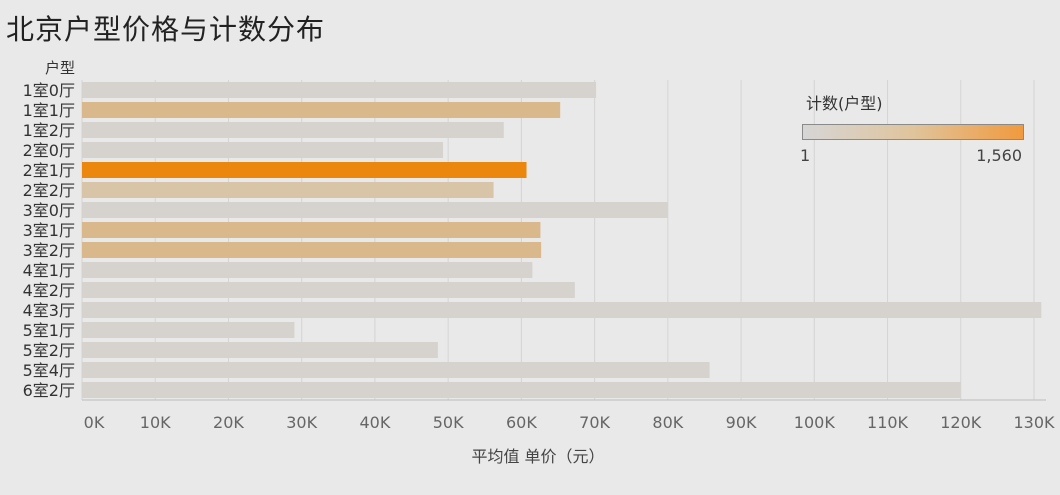 This screenshot has width=1060, height=495. What do you see at coordinates (961, 422) in the screenshot?
I see `x-tick-label: 120K` at bounding box center [961, 422].